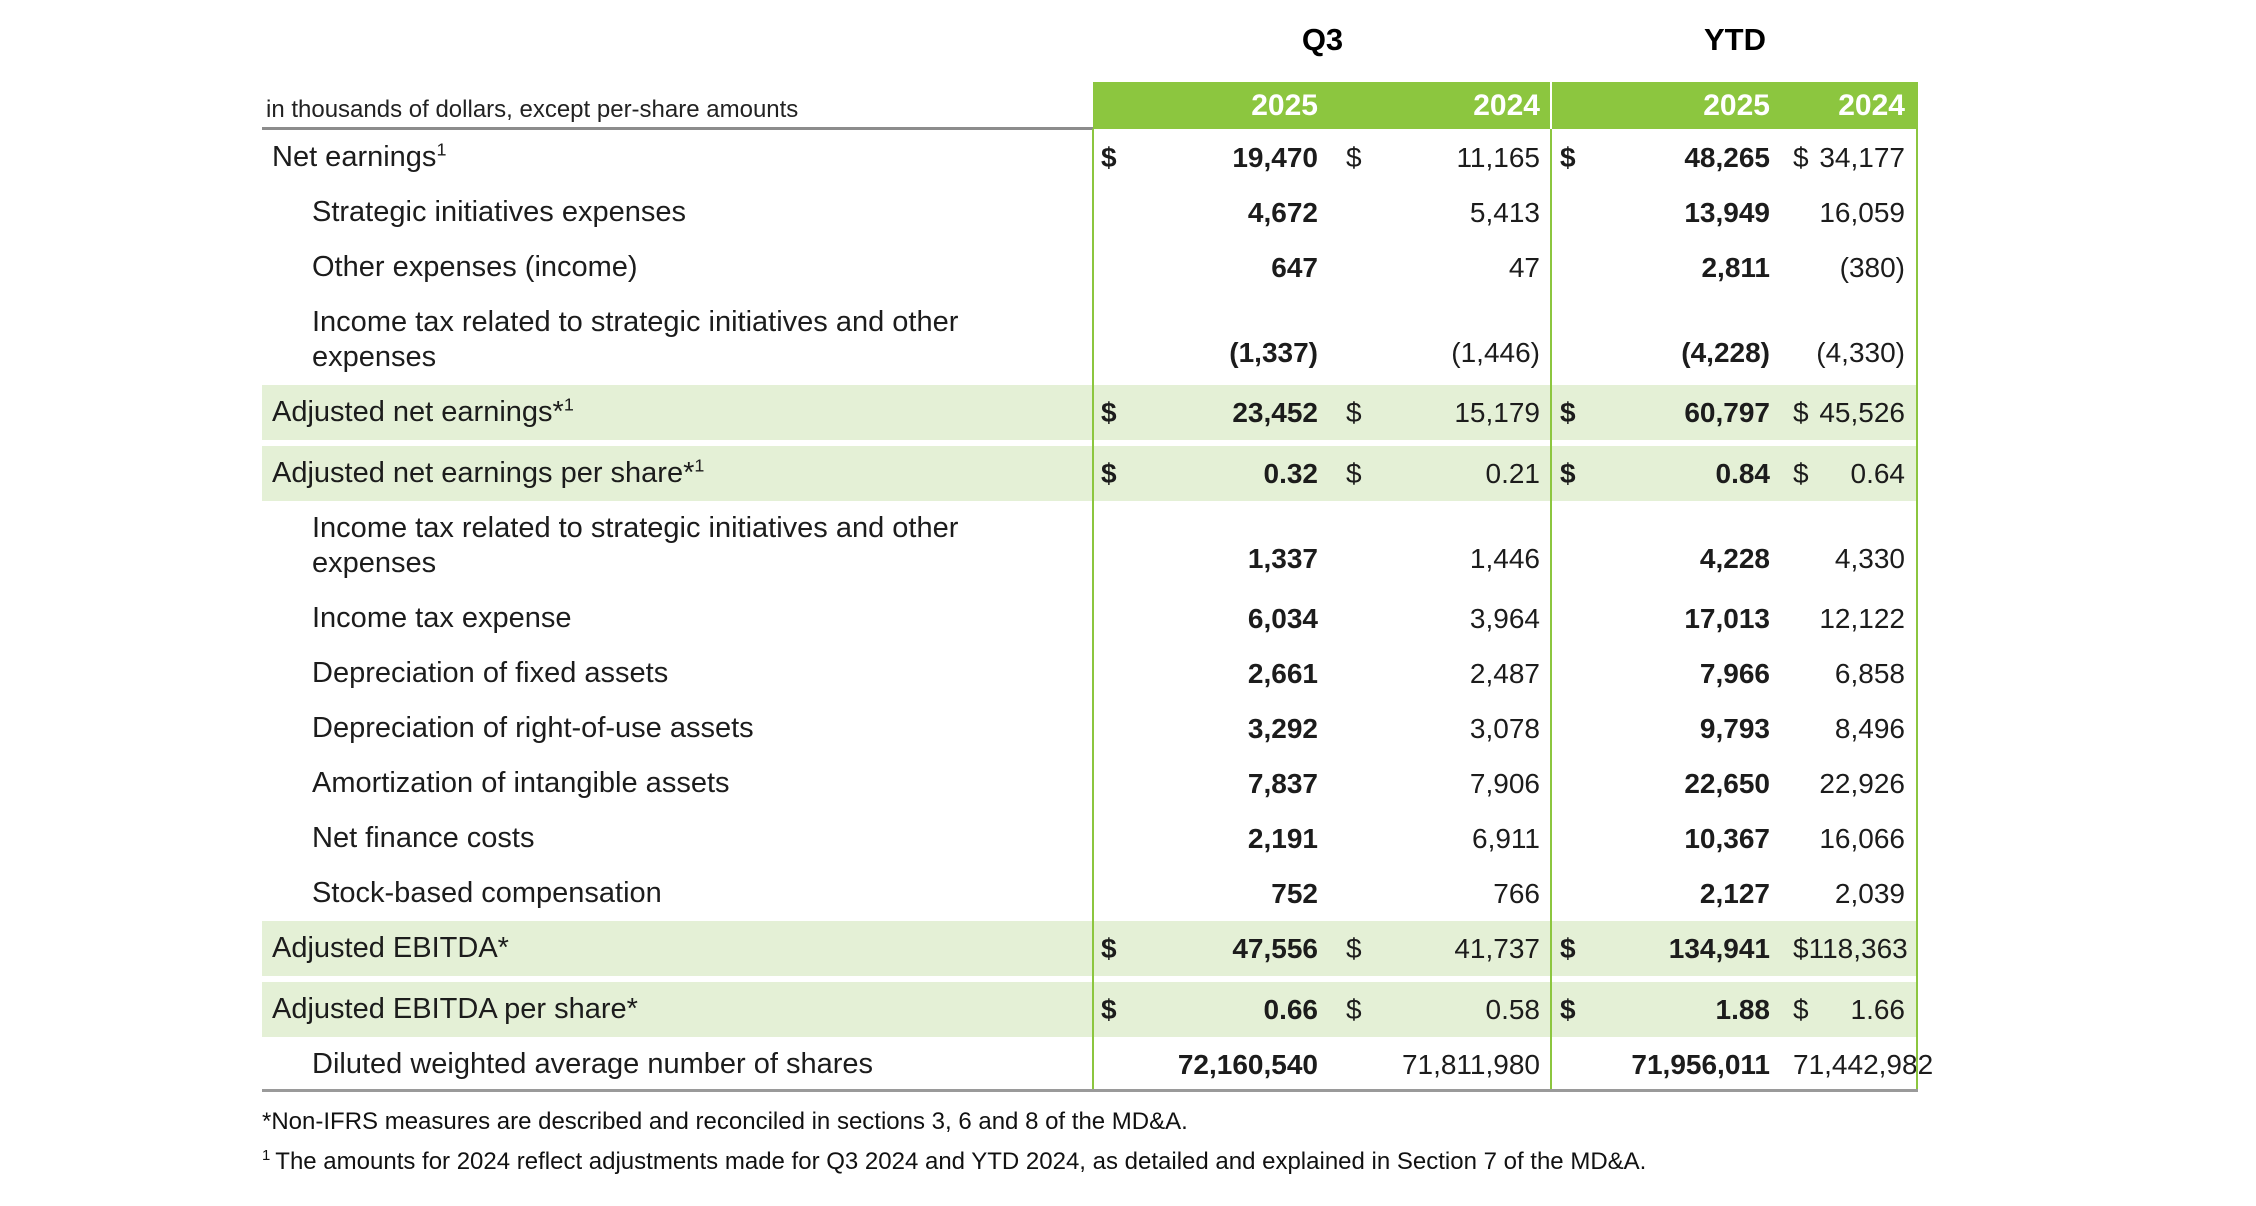 This screenshot has height=1206, width=2256. Describe the element at coordinates (1211, 340) in the screenshot. I see `value-cell: (1,337)` at that location.